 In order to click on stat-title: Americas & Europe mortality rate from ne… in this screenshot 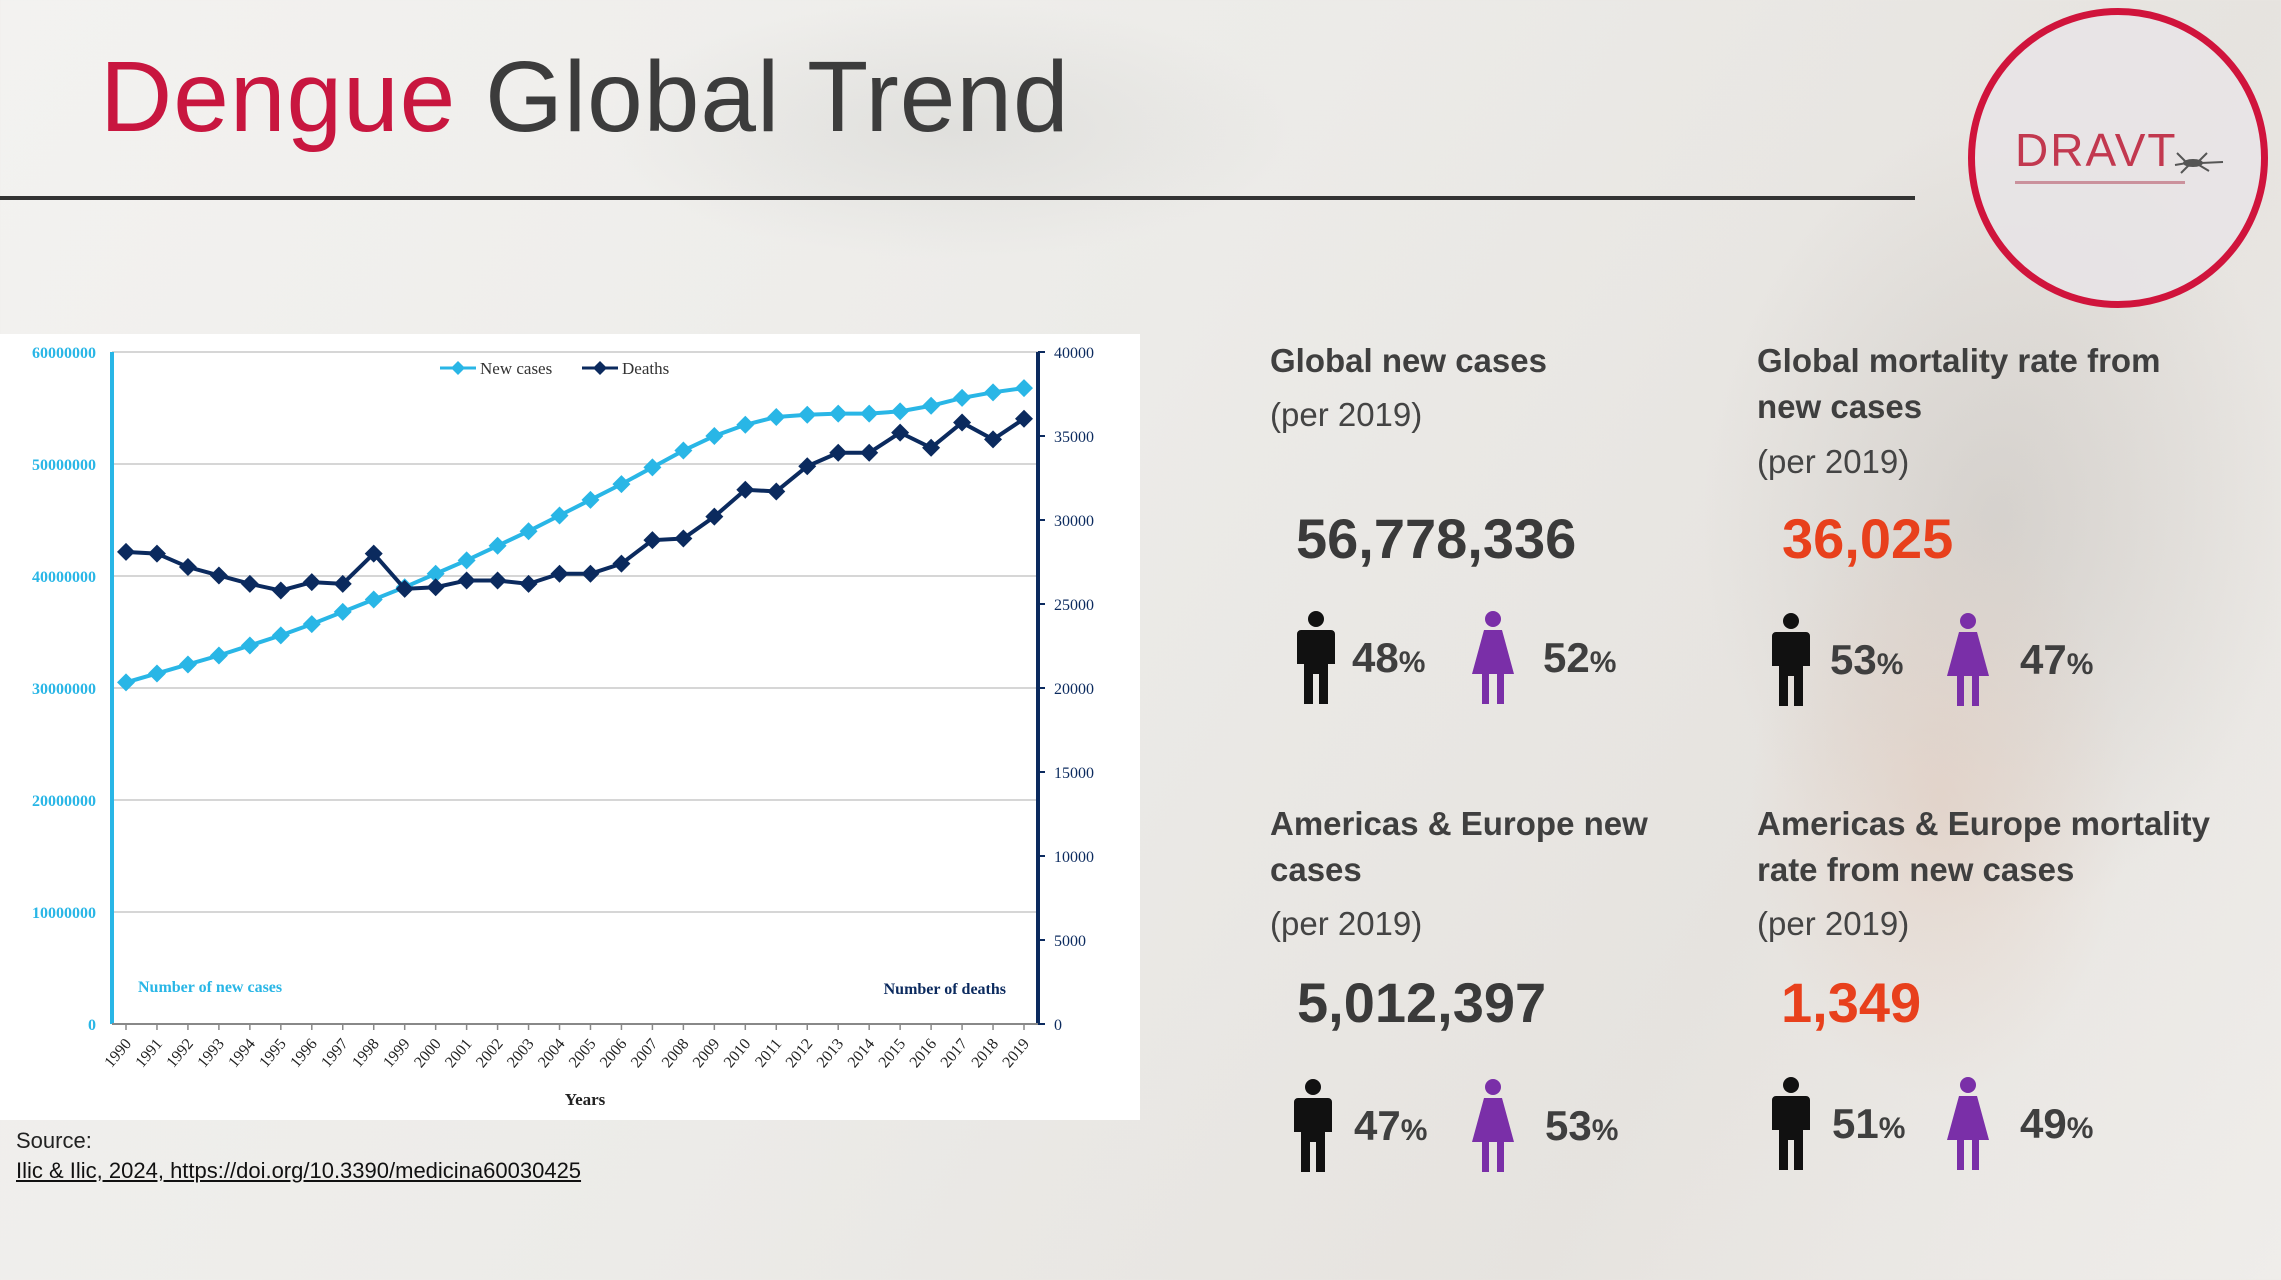, I will do `click(1983, 846)`.